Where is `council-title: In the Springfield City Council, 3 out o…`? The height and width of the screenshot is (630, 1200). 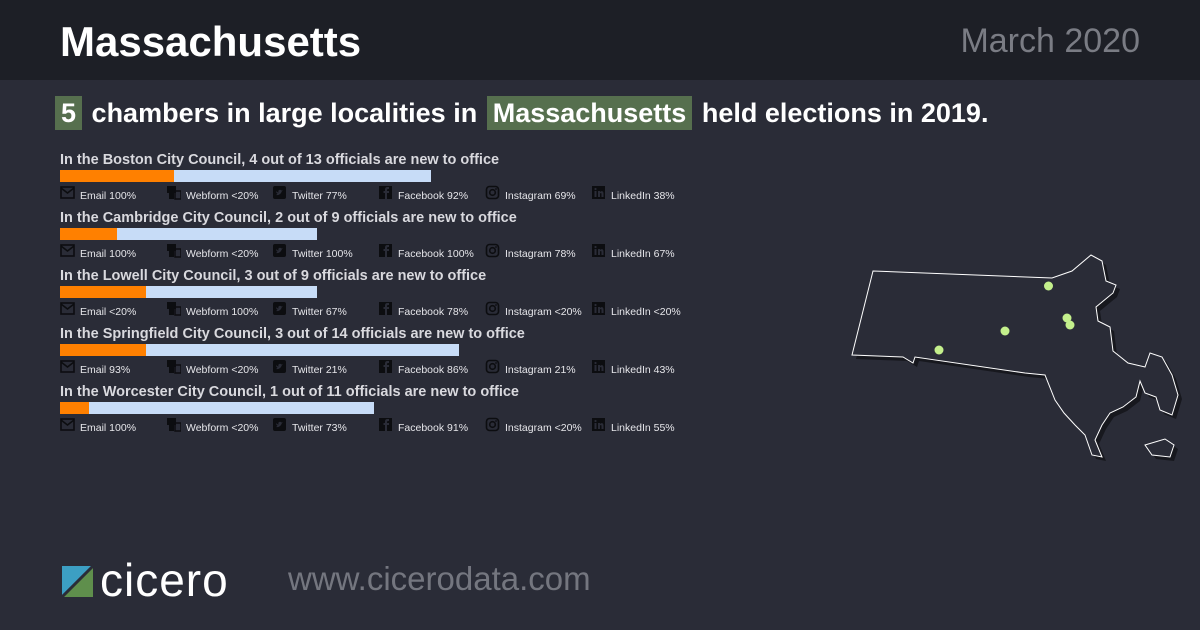 council-title: In the Springfield City Council, 3 out o… is located at coordinates (292, 334).